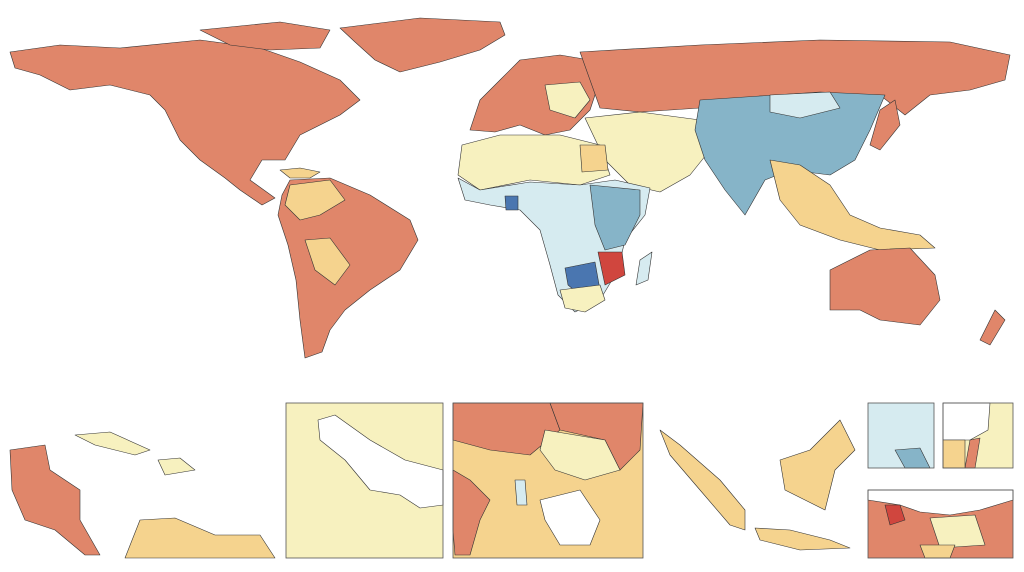  I want to click on region-czechia, so click(937, 551).